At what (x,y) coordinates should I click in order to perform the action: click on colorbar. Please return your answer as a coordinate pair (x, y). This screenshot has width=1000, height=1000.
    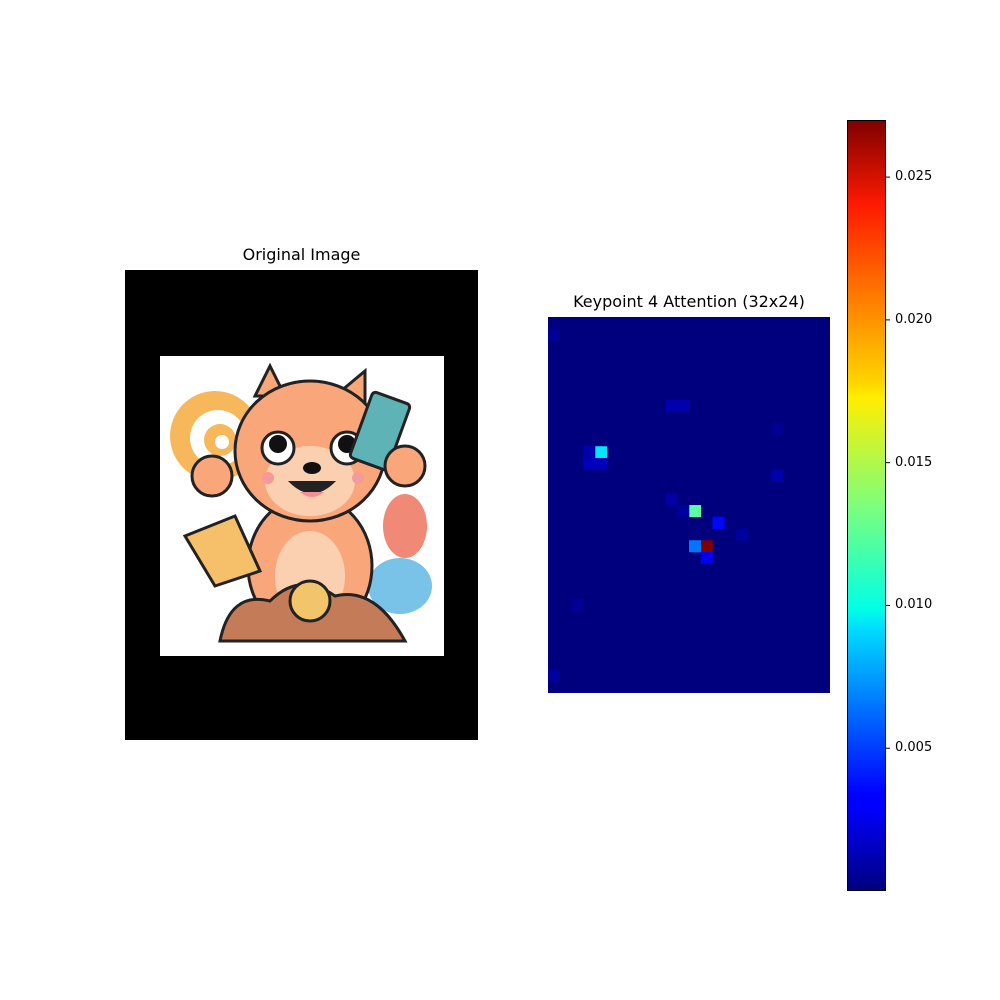
    Looking at the image, I should click on (868, 505).